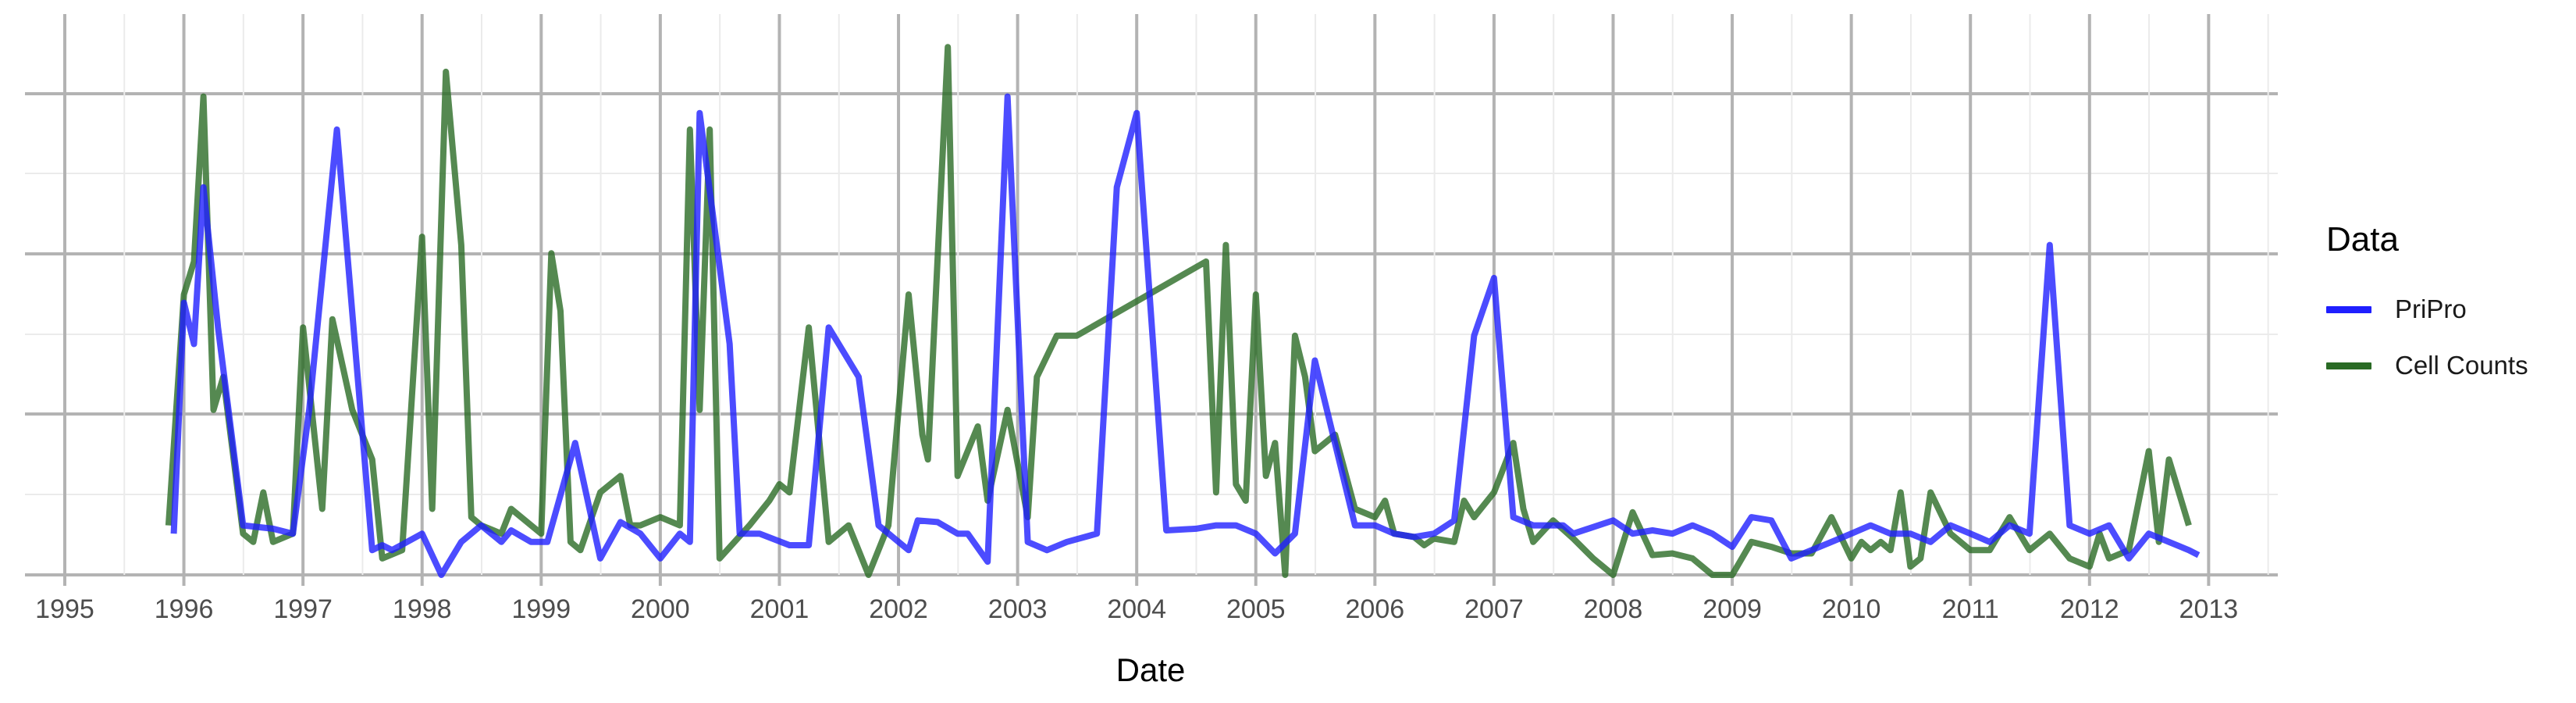 This screenshot has width=2576, height=703. I want to click on legend-item-cell-counts: Cell Counts, so click(2443, 365).